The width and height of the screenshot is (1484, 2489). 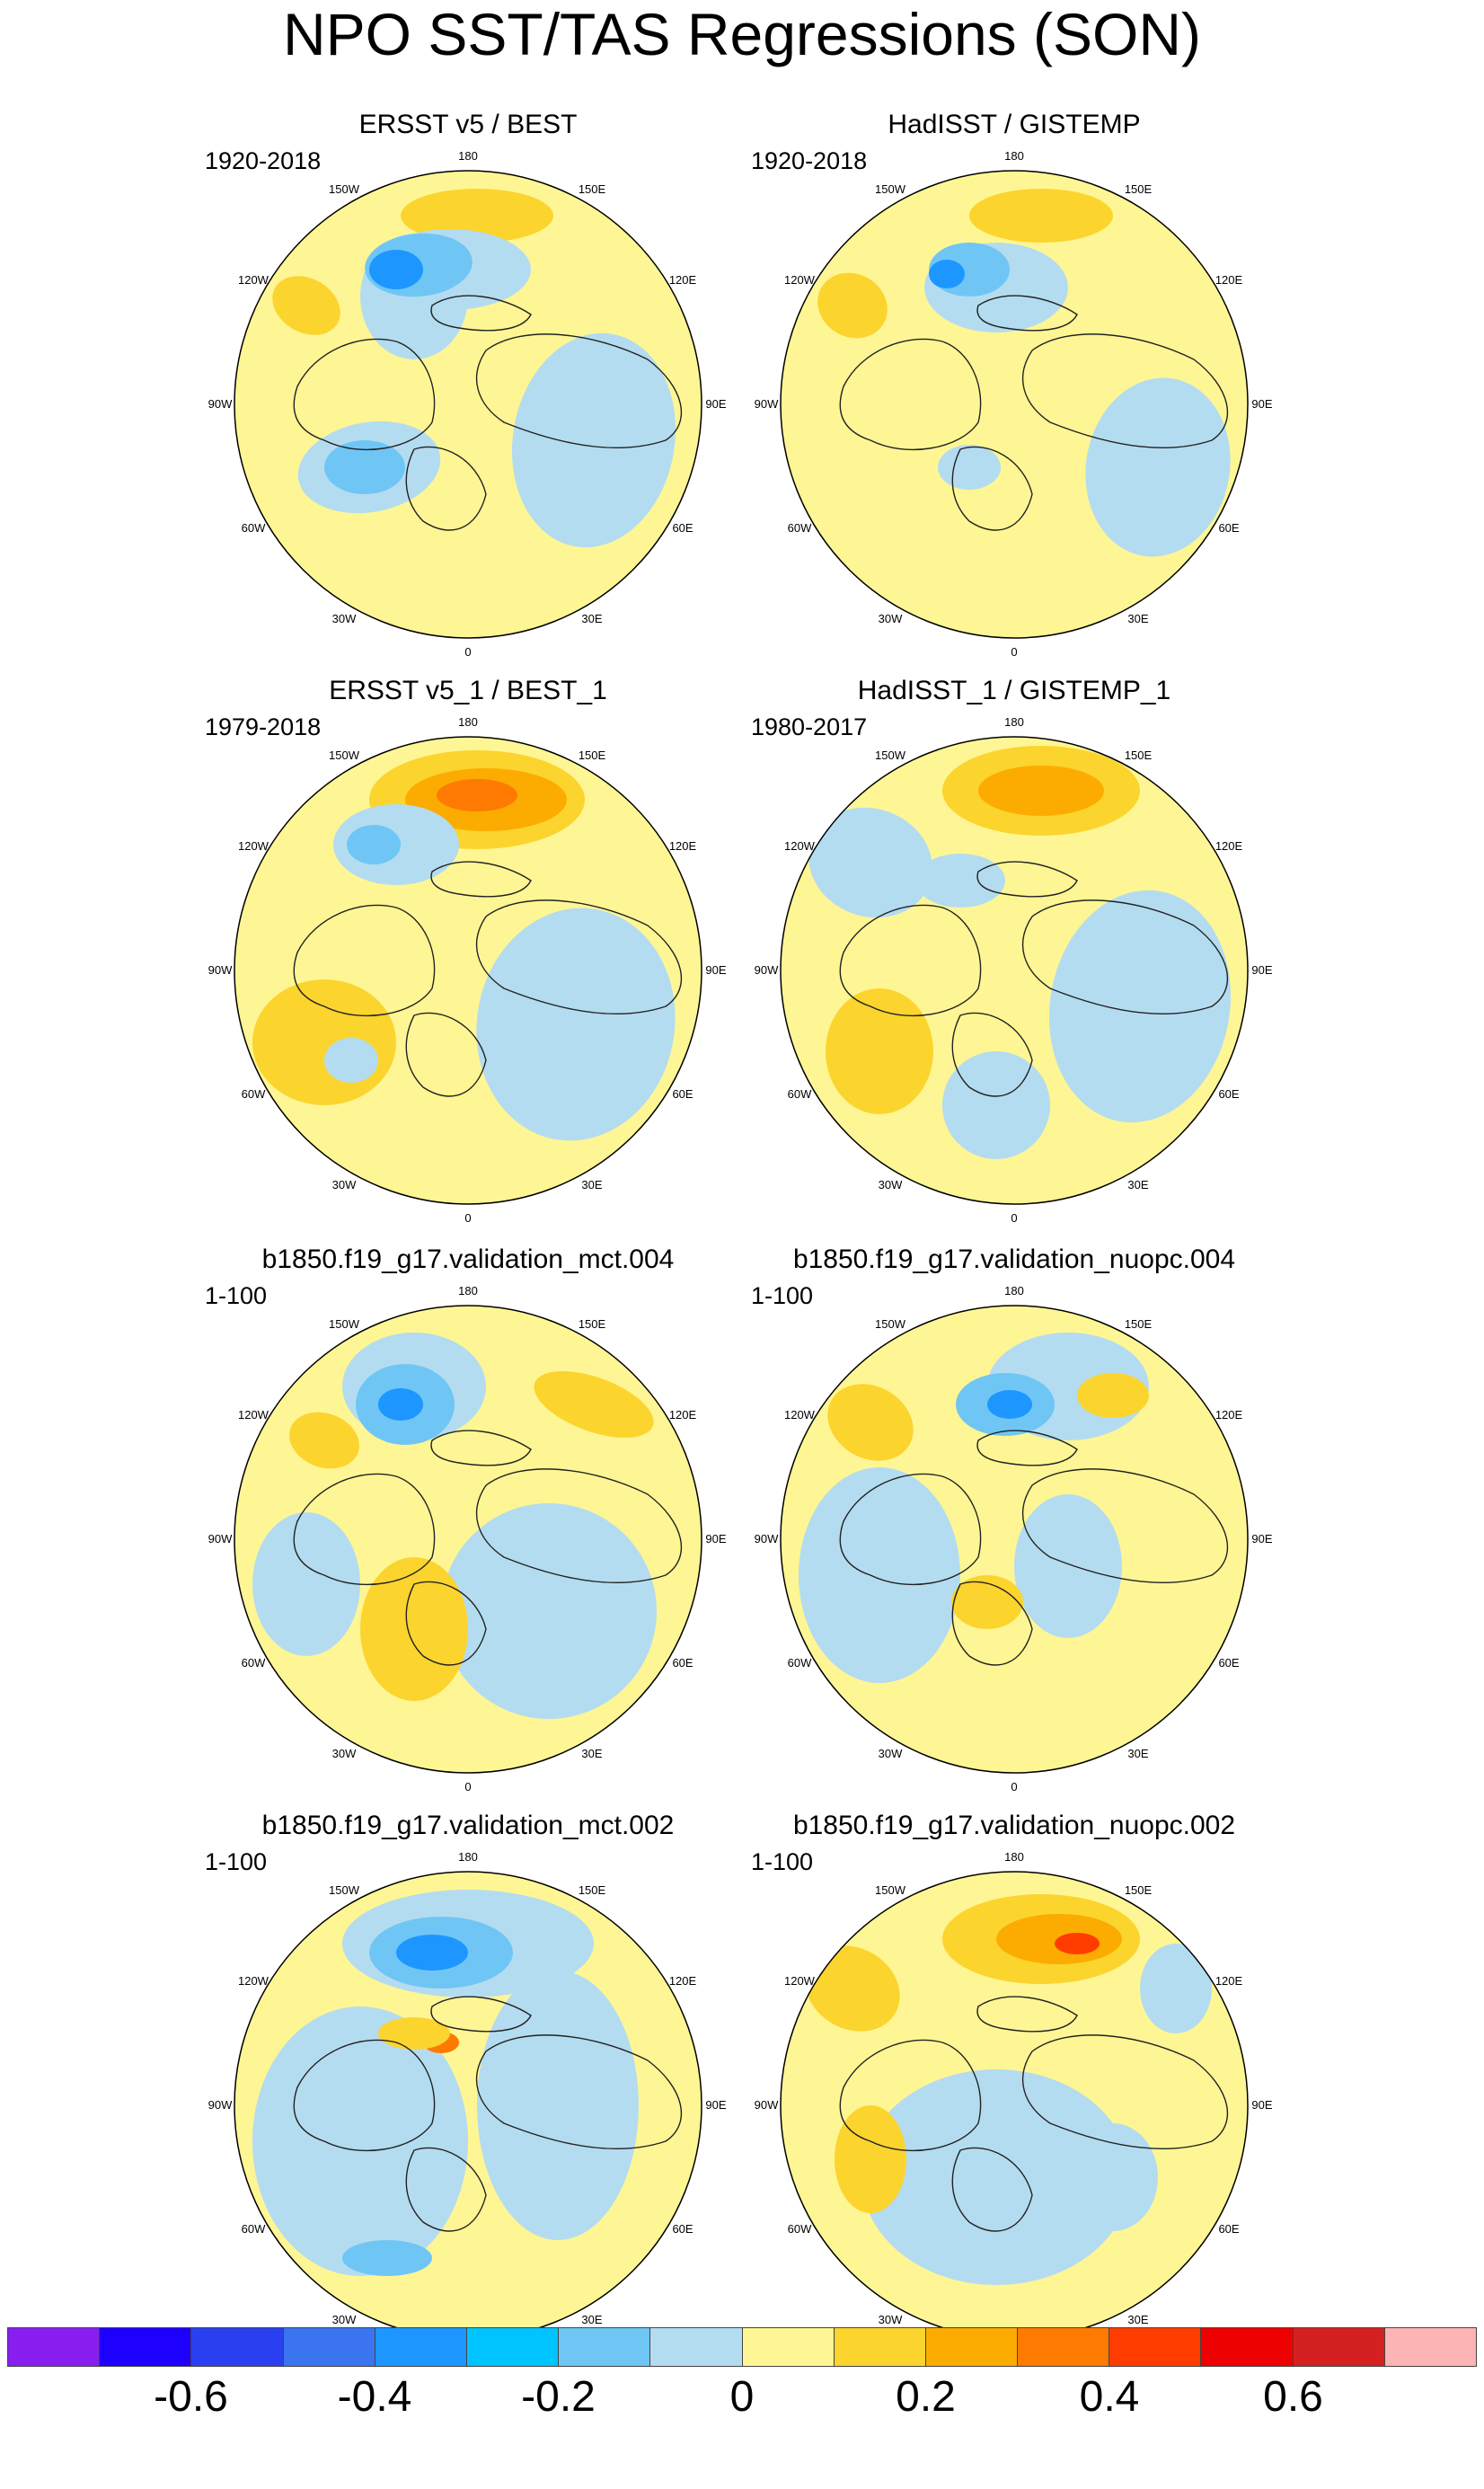 What do you see at coordinates (1014, 690) in the screenshot?
I see `panel-title: HadISST_1 / GISTEMP_1` at bounding box center [1014, 690].